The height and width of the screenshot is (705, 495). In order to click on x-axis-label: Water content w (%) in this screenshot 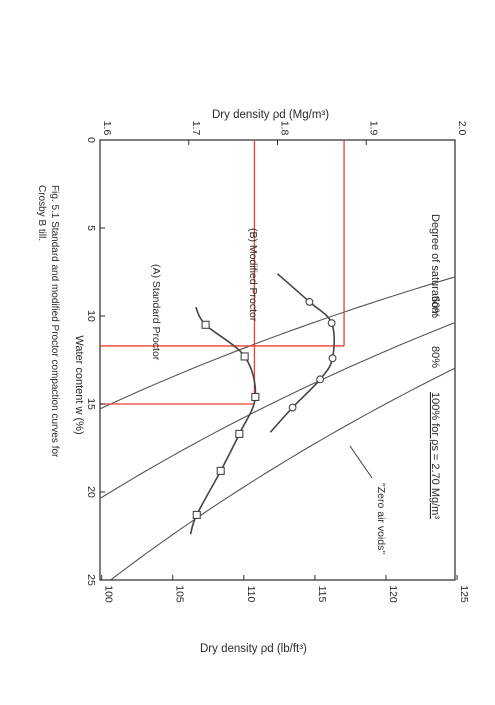, I will do `click(79, 384)`.